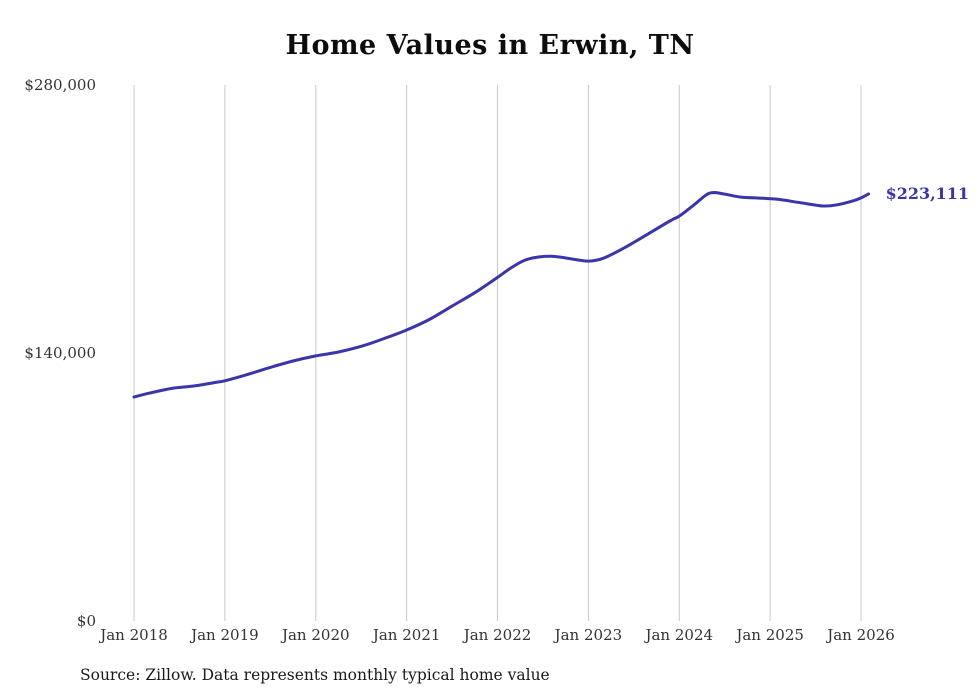  I want to click on chart-title: Home Values in Erwin, TN, so click(490, 45).